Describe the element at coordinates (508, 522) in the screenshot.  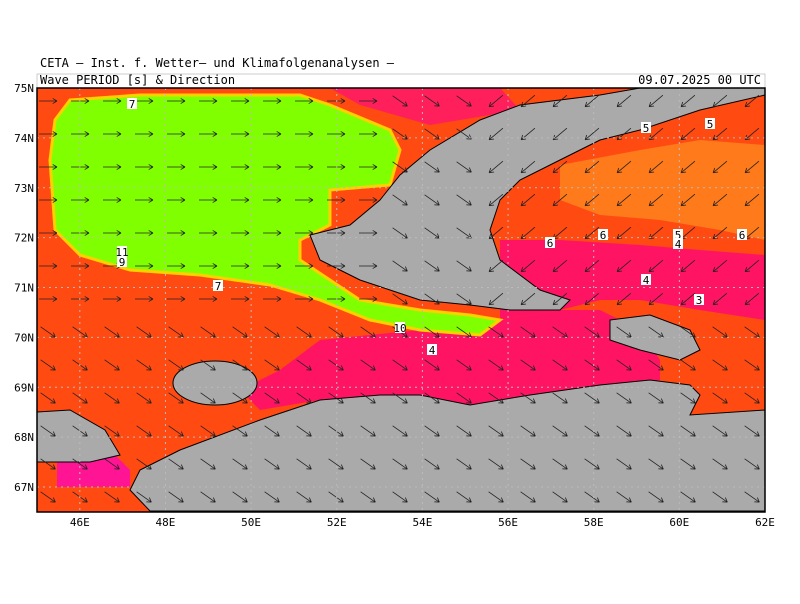
I see `lon-tick-label: 56E` at that location.